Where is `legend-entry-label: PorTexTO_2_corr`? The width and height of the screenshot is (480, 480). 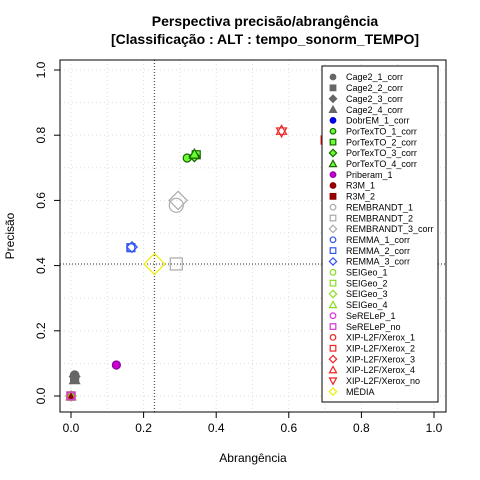
legend-entry-label: PorTexTO_2_corr is located at coordinates (381, 142).